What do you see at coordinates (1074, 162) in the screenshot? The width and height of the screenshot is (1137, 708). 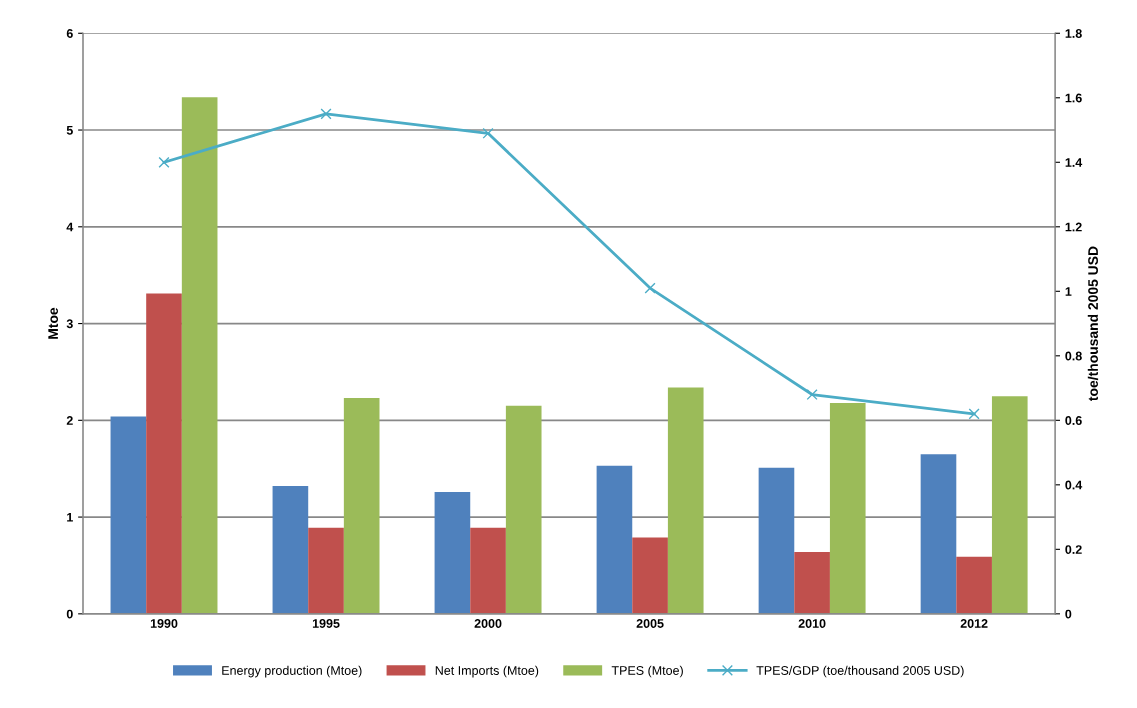 I see `y2-tick-label: 1.4` at bounding box center [1074, 162].